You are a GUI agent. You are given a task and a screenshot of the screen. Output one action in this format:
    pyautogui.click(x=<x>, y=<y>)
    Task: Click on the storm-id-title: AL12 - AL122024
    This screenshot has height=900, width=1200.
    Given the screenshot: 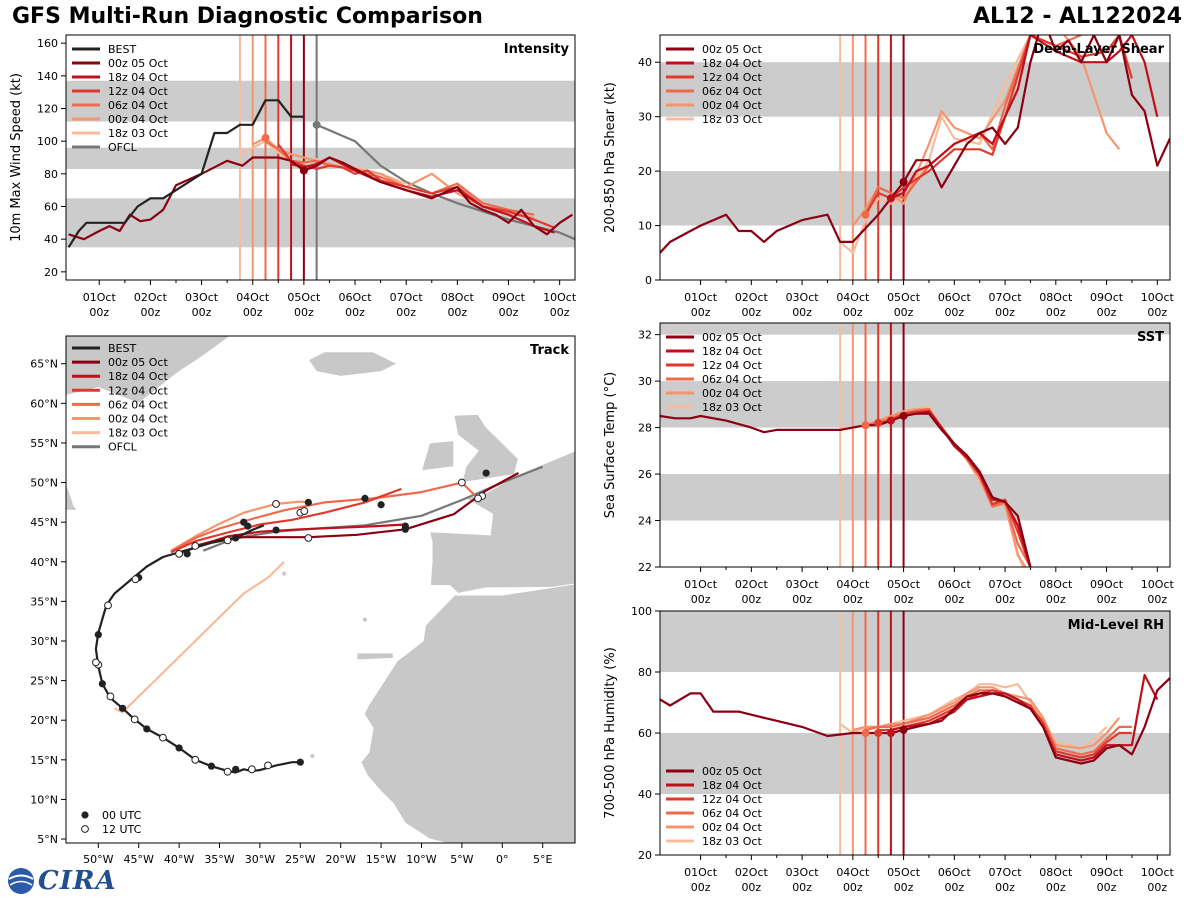 What is the action you would take?
    pyautogui.click(x=1077, y=16)
    